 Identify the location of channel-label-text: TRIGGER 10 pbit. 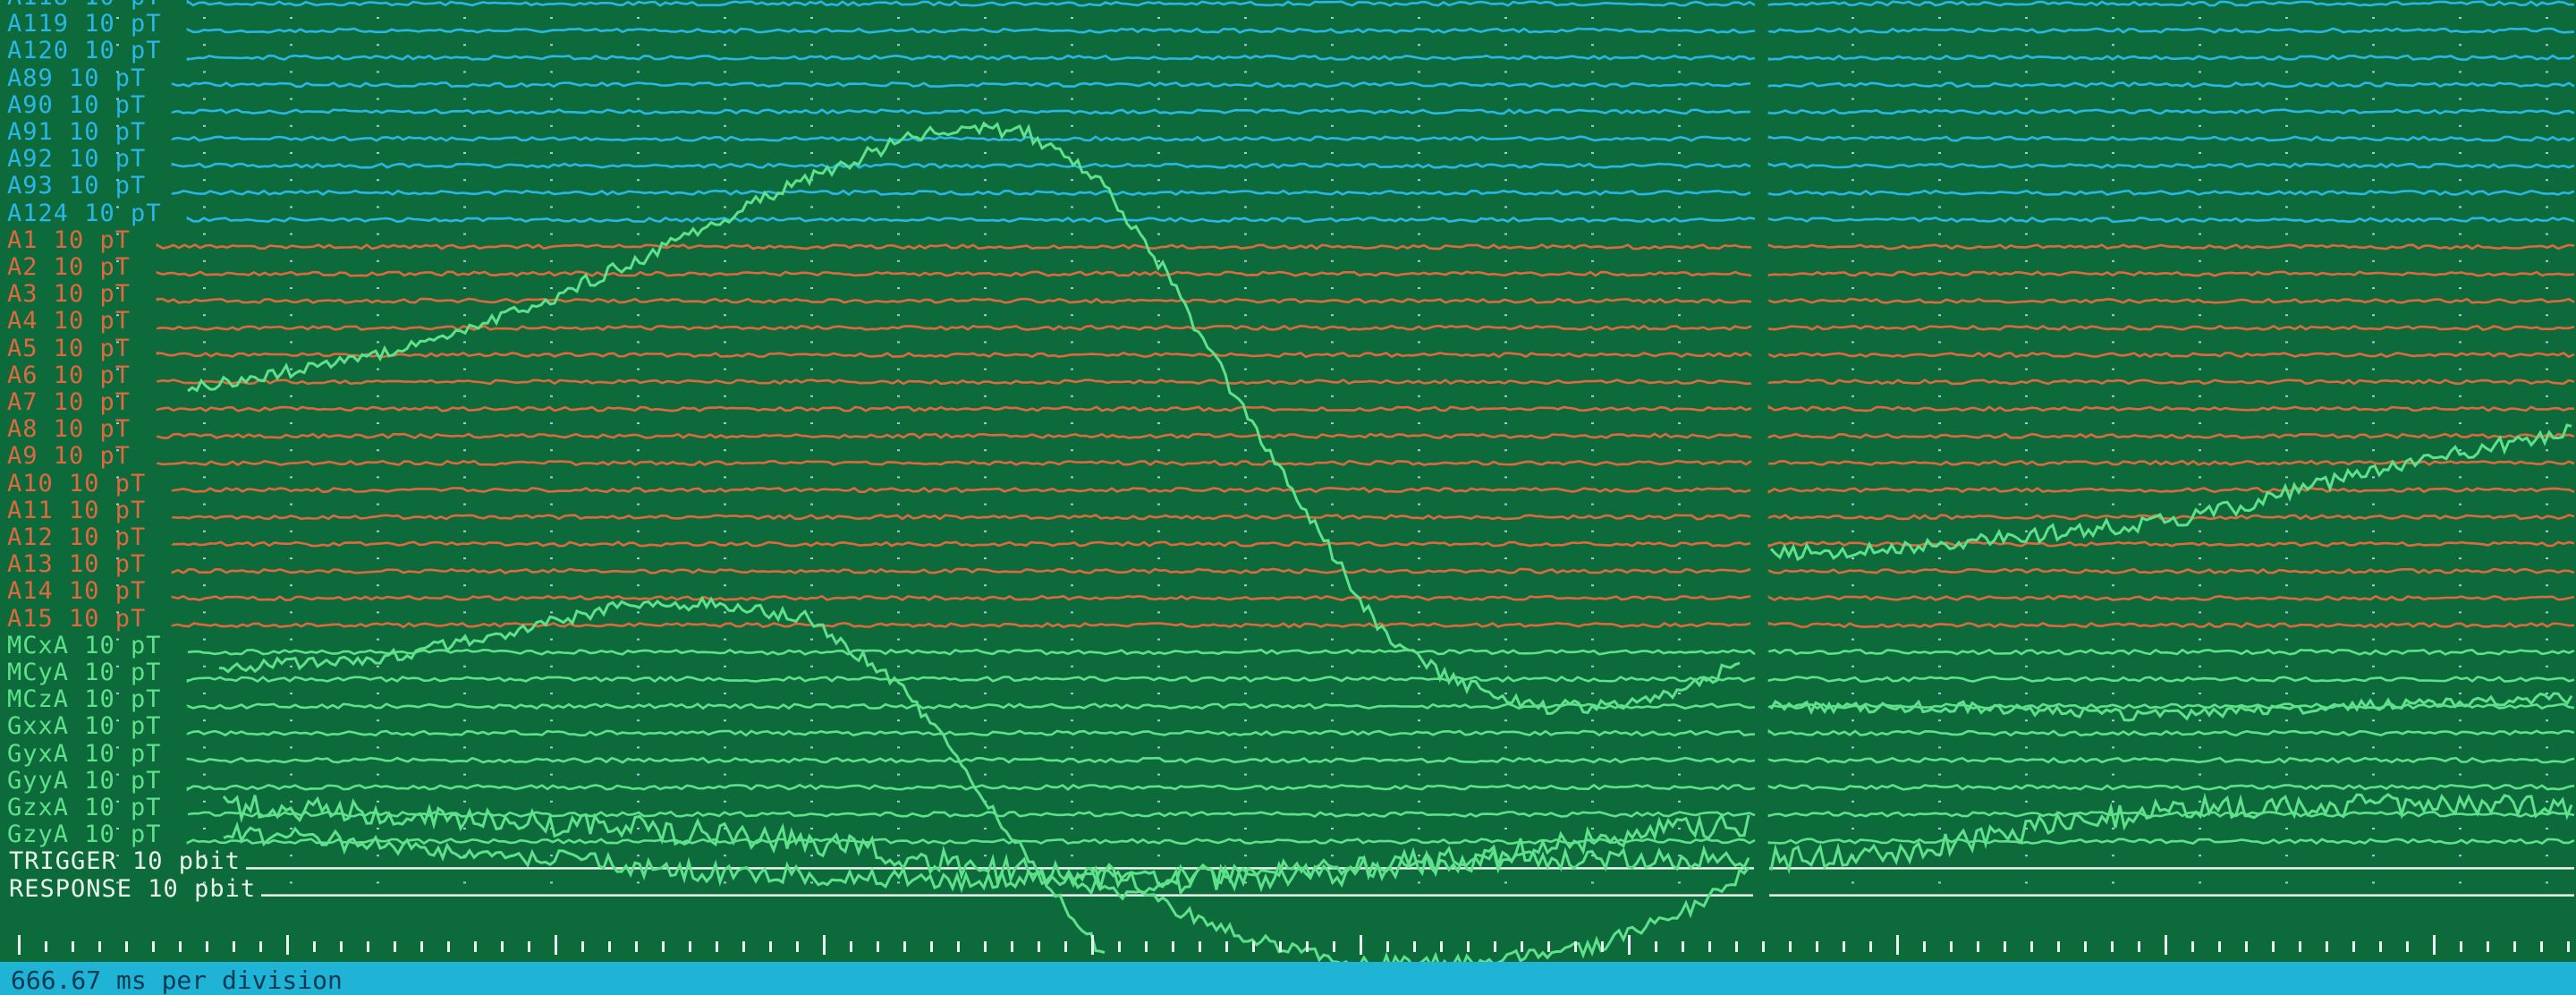
(125, 861).